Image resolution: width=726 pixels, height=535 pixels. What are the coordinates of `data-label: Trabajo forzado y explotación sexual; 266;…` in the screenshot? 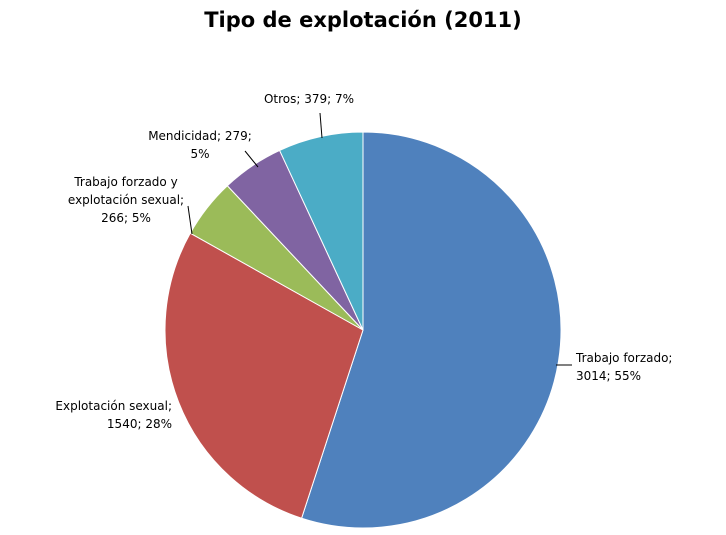 It's located at (126, 200).